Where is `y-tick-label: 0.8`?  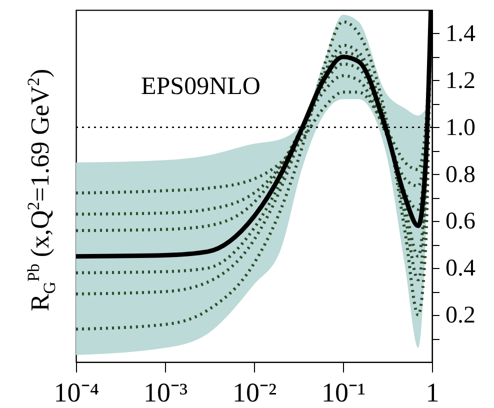
y-tick-label: 0.8 is located at coordinates (461, 175).